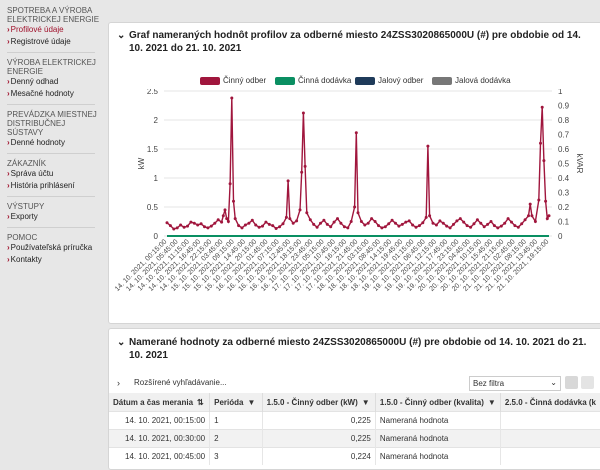 This screenshot has width=600, height=470. Describe the element at coordinates (160, 402) in the screenshot. I see `column-header-datetime: Dátum a čas merania ⇅` at that location.